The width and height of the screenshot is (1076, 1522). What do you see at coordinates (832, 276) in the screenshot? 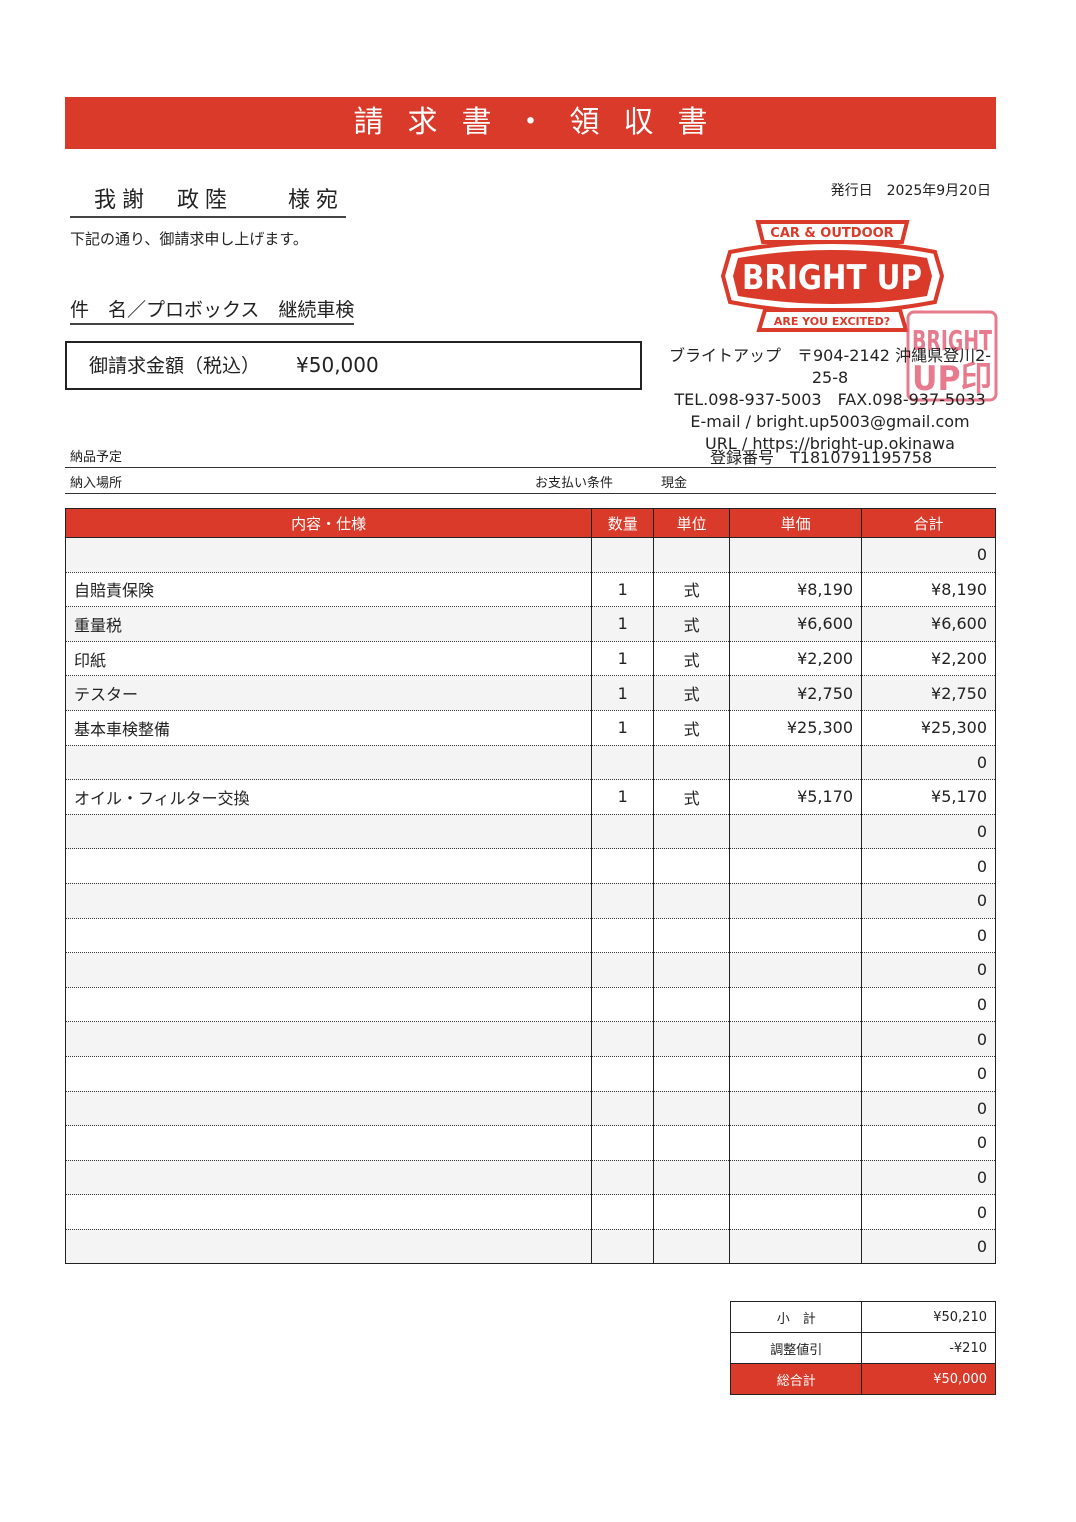
I see `bright-up-logo: CAR & OUTDOOR BRIGHT UP ARE YOU EXCITED?` at bounding box center [832, 276].